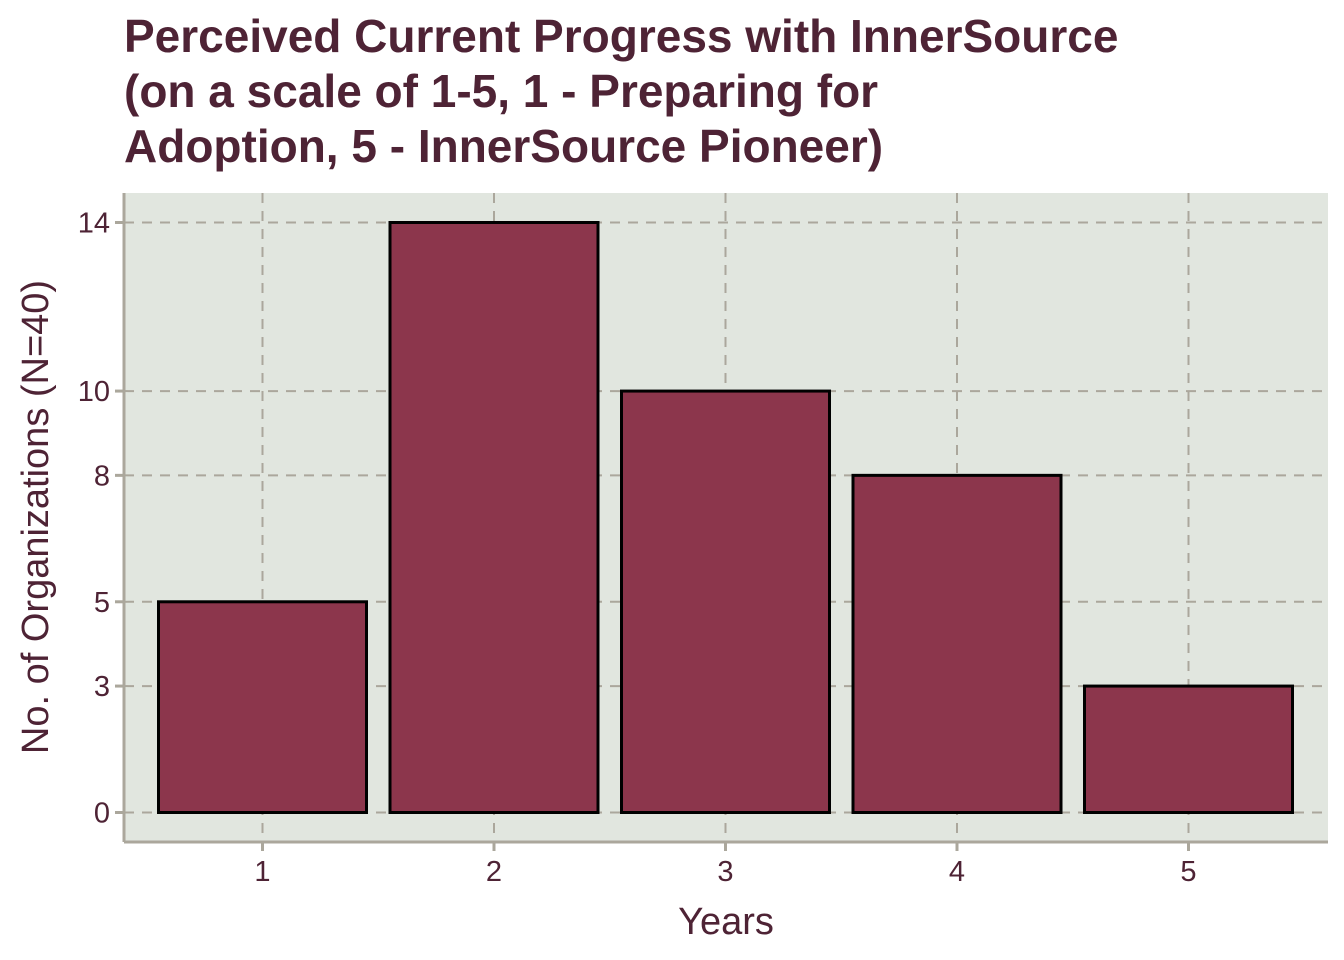 Image resolution: width=1344 pixels, height=960 pixels. I want to click on y-tick-label: 10, so click(94, 392).